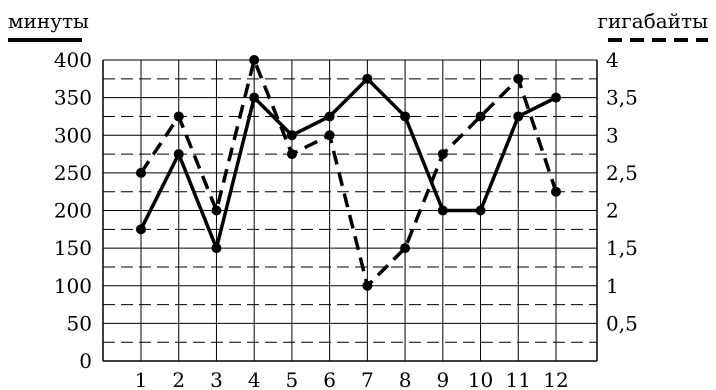  What do you see at coordinates (405, 379) in the screenshot?
I see `x-tick-label: 8` at bounding box center [405, 379].